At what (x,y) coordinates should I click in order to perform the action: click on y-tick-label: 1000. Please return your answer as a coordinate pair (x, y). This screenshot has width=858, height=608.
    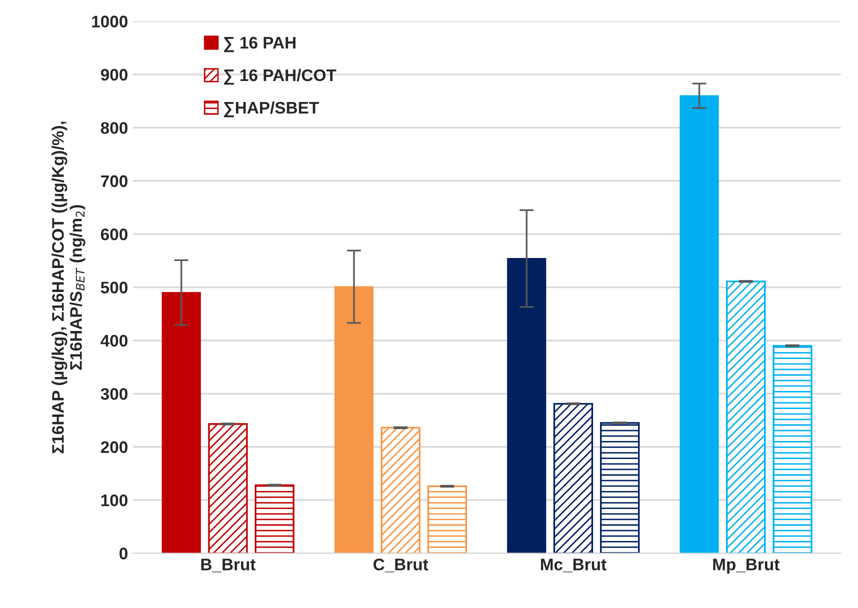
    Looking at the image, I should click on (110, 22).